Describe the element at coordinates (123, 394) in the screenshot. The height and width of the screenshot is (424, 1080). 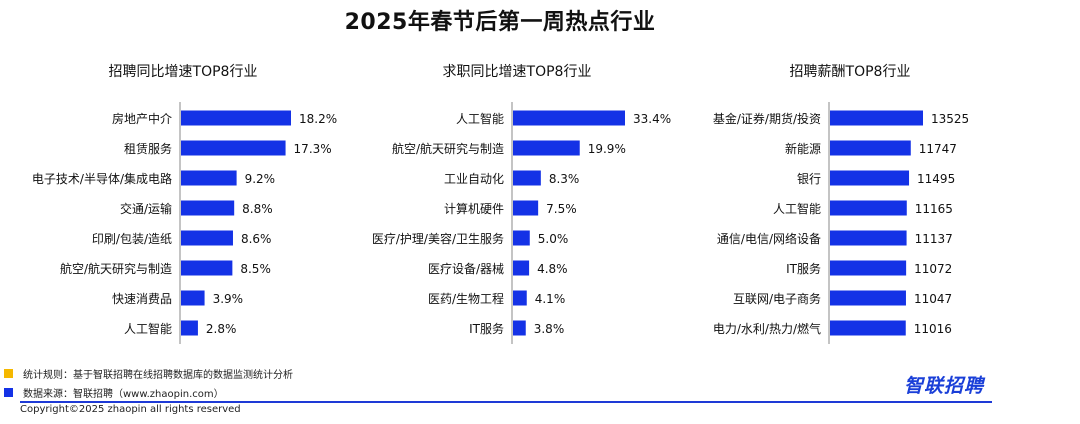
I see `data-source-text: 数据来源：智联招聘（www.zhaopin.com）` at that location.